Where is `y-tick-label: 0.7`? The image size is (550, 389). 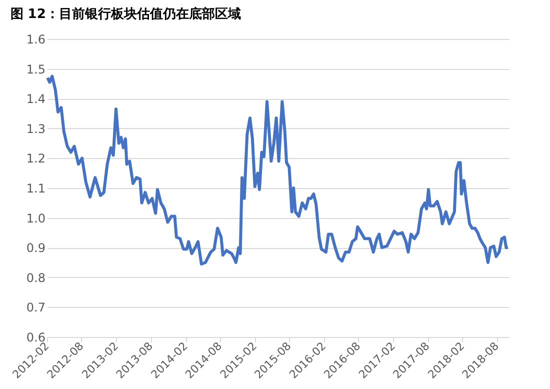
y-tick-label: 0.7 is located at coordinates (36, 307).